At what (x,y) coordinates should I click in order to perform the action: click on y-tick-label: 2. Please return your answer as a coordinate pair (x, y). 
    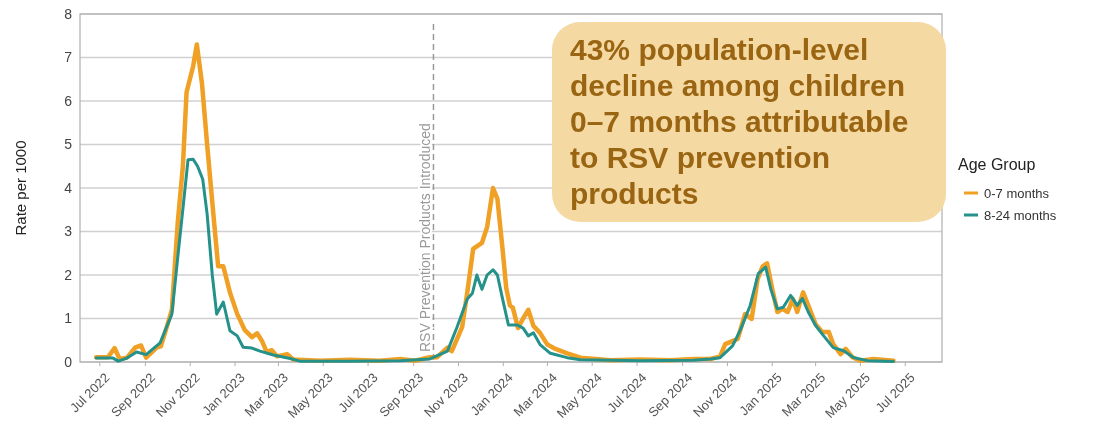
    Looking at the image, I should click on (68, 274).